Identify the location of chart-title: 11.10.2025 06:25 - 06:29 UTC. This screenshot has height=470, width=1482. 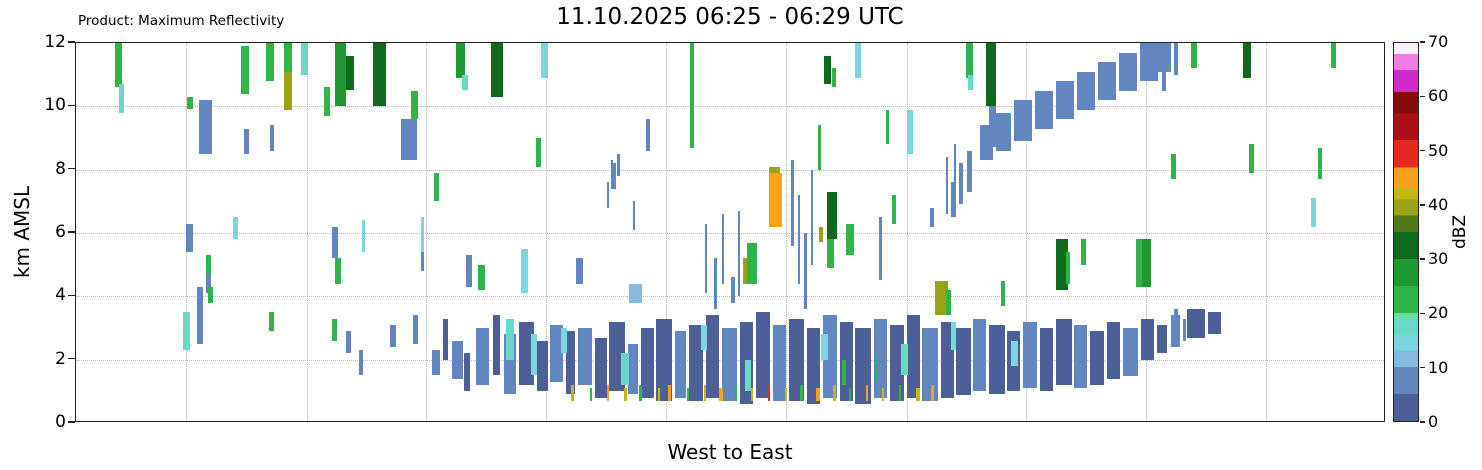
(730, 17).